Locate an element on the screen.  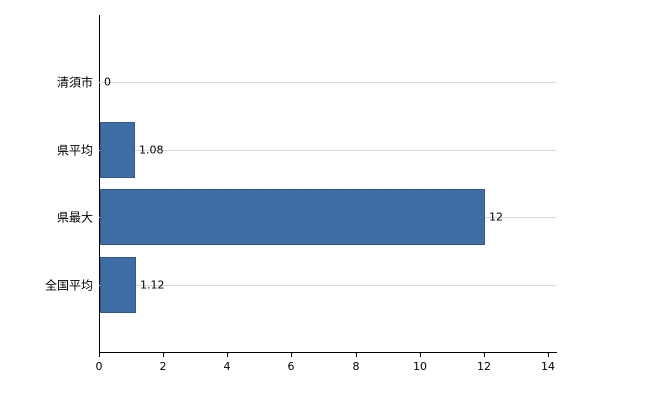
category-label: 清須市 is located at coordinates (74, 82).